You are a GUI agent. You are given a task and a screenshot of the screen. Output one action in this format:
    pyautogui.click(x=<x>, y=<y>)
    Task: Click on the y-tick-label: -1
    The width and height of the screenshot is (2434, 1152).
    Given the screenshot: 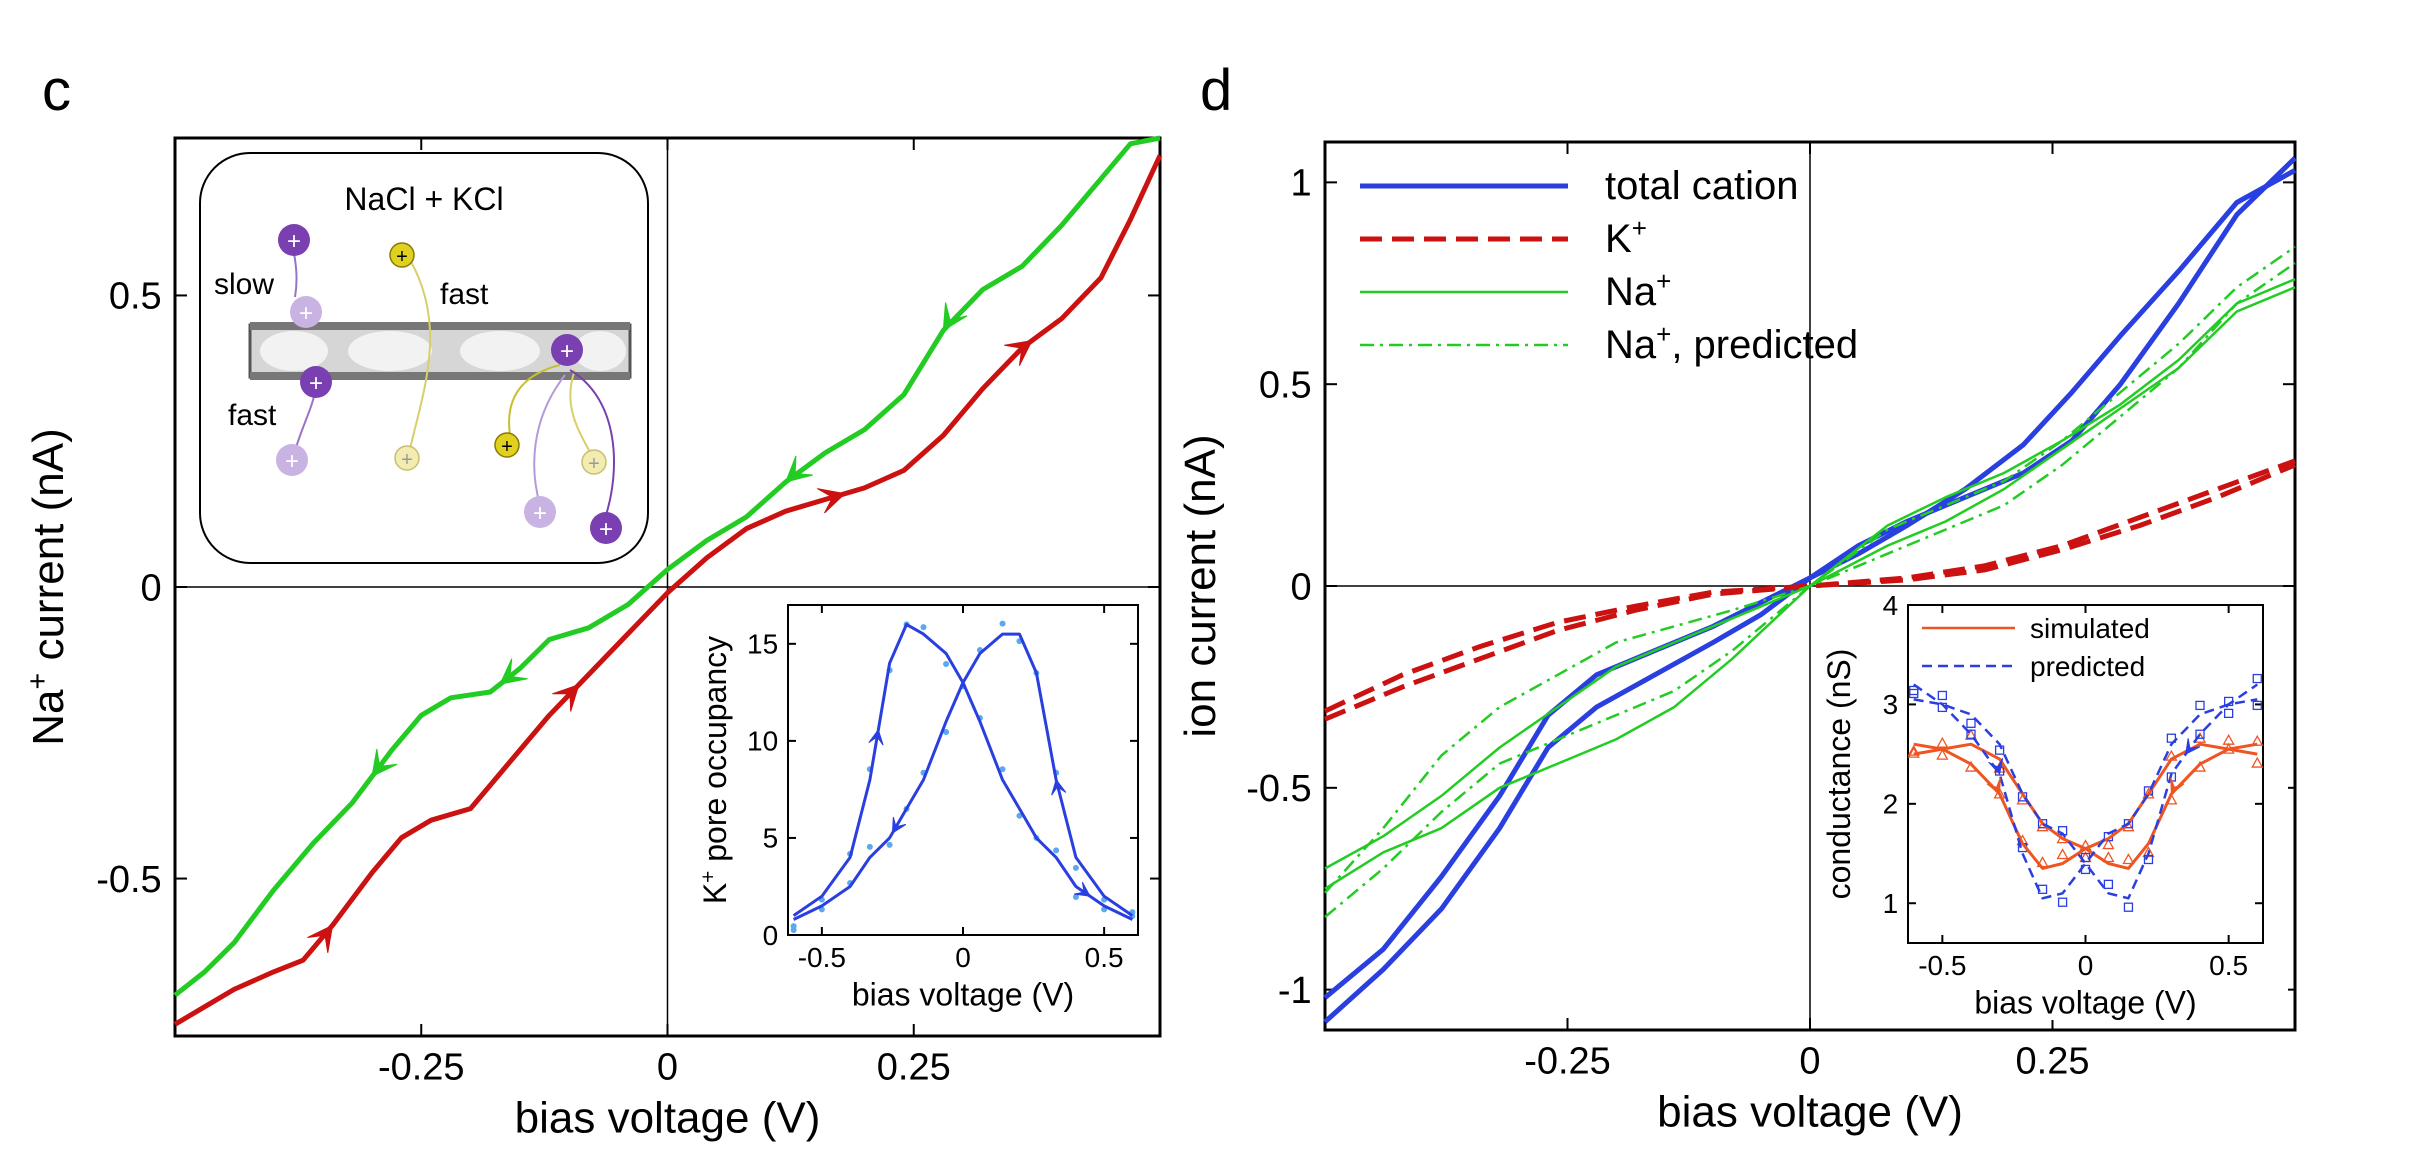 What is the action you would take?
    pyautogui.click(x=1295, y=991)
    